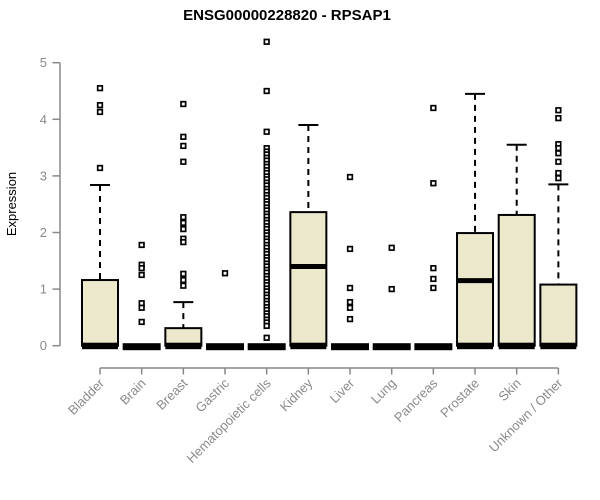 The width and height of the screenshot is (600, 500). Describe the element at coordinates (296, 394) in the screenshot. I see `x-tick-label-kidney: Kidney` at that location.